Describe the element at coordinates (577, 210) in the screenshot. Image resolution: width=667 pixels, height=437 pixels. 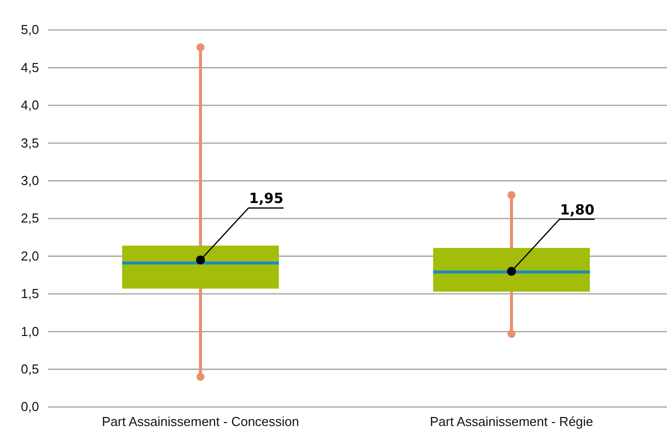
I see `annotation: 1,80` at that location.